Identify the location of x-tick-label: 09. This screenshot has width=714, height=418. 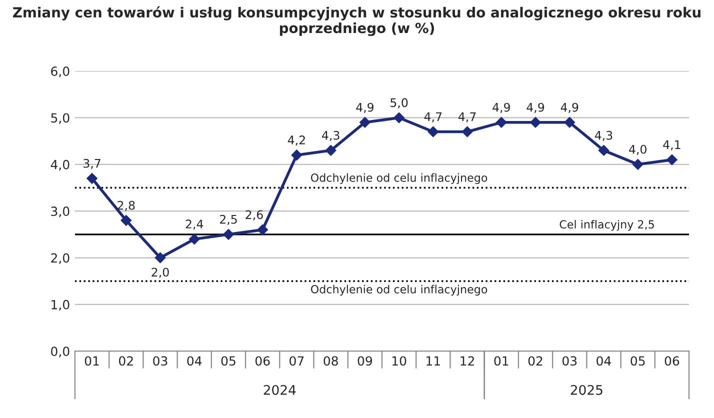
(365, 361).